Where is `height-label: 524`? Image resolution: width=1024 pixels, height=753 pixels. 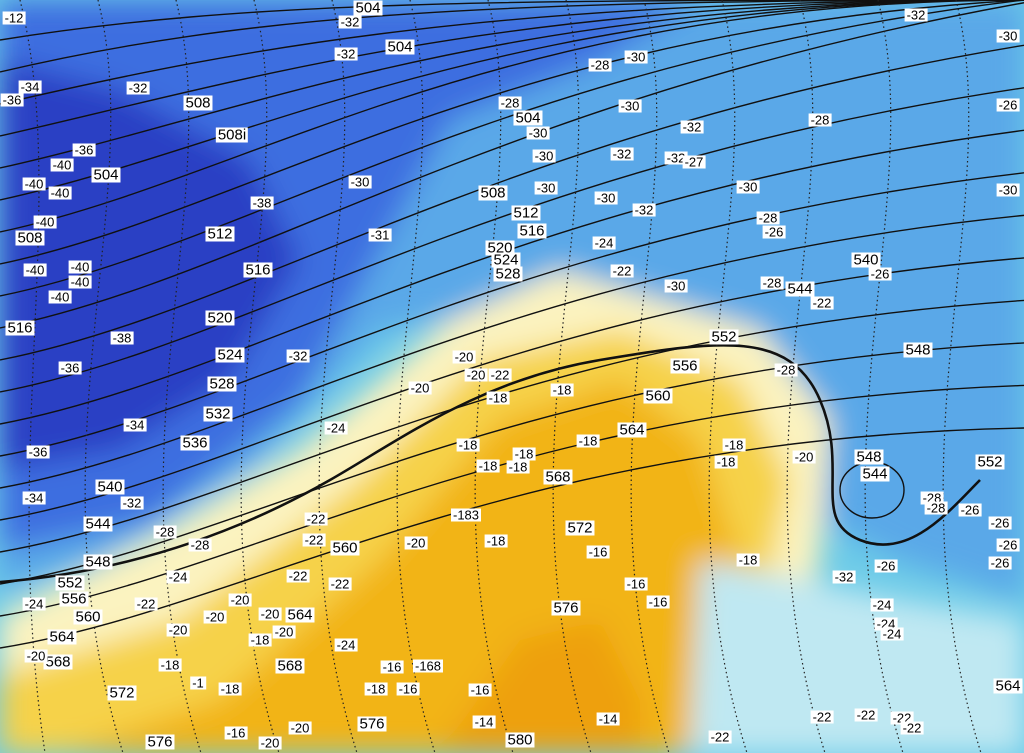
height-label: 524 is located at coordinates (506, 260).